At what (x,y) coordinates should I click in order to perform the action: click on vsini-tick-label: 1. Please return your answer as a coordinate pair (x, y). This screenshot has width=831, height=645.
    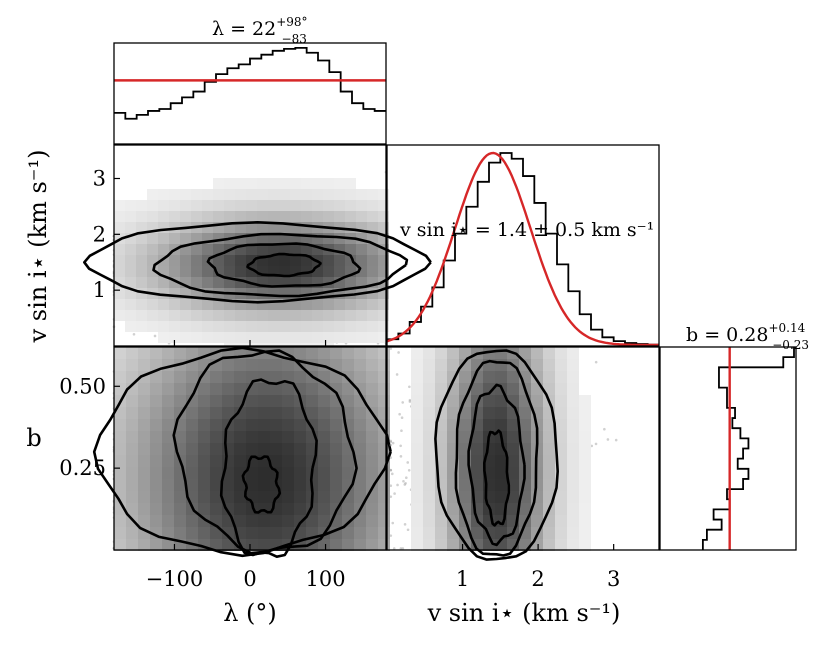
    Looking at the image, I should click on (99, 290).